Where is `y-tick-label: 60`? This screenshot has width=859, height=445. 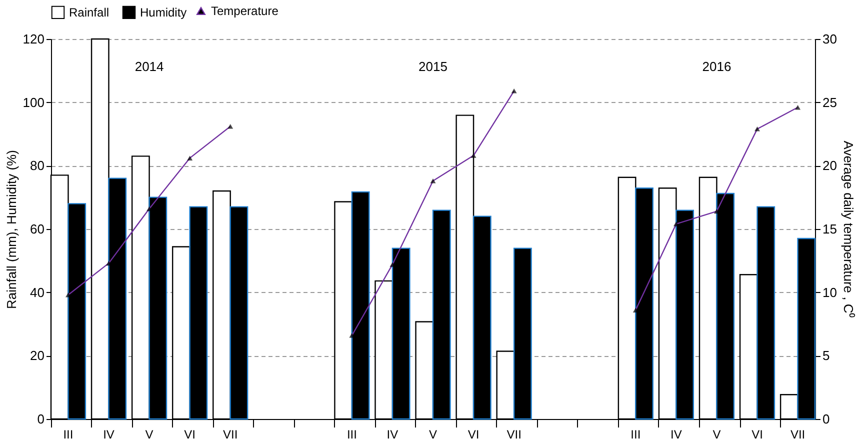 y-tick-label: 60 is located at coordinates (37, 229).